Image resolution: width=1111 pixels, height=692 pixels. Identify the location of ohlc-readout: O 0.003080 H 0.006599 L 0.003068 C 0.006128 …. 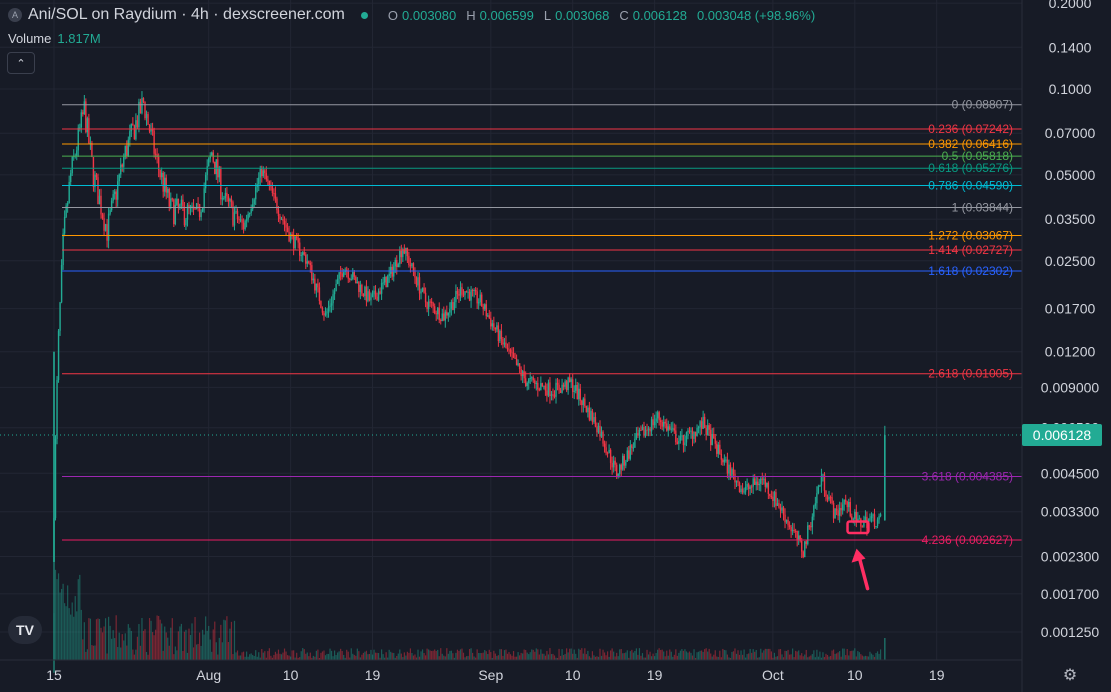
(601, 15).